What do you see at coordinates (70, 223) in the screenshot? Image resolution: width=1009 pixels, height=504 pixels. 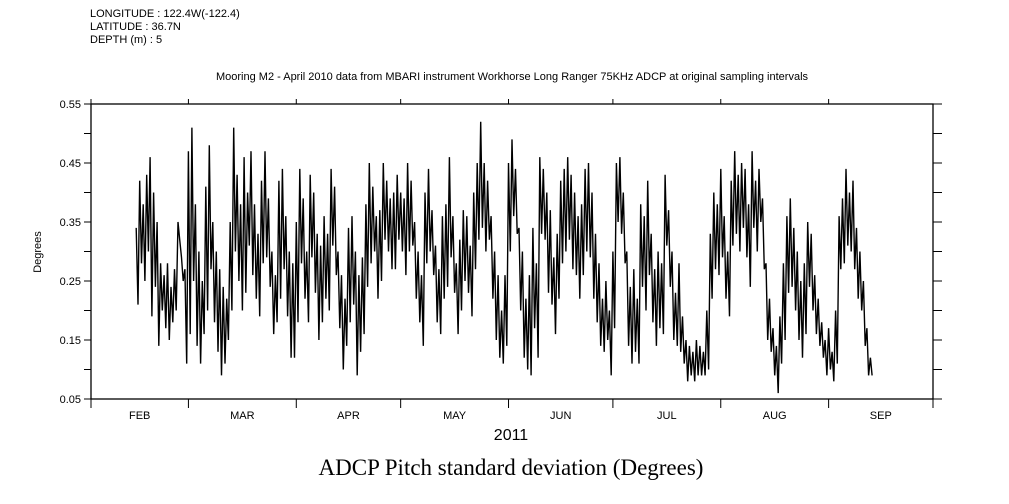 I see `y-tick-label: 0.35` at bounding box center [70, 223].